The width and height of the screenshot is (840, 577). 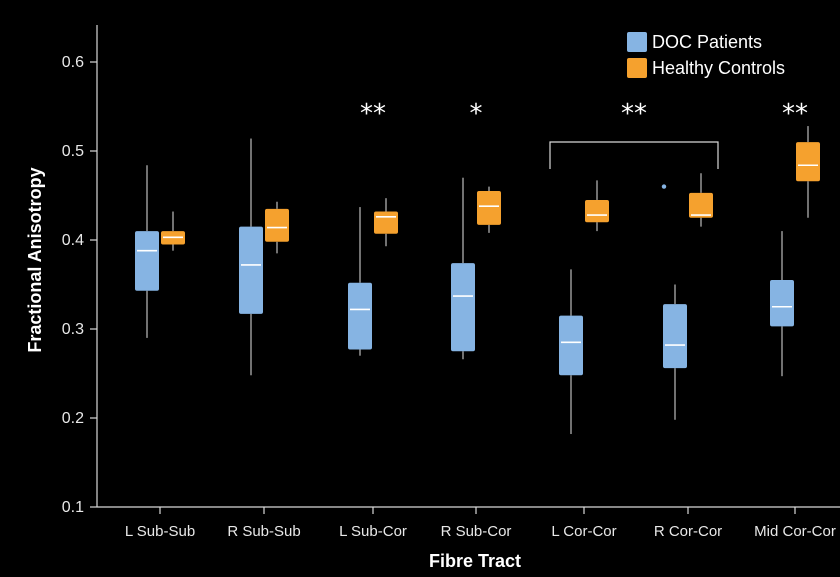 What do you see at coordinates (35, 259) in the screenshot?
I see `y-axis-title: Fractional Anisotropy` at bounding box center [35, 259].